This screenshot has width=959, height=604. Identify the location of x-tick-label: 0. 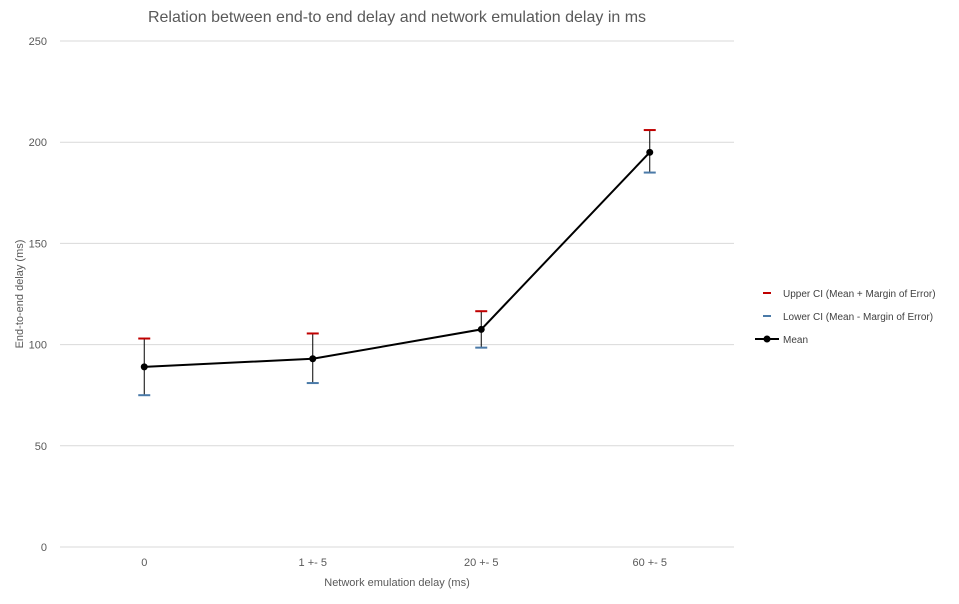
(144, 563).